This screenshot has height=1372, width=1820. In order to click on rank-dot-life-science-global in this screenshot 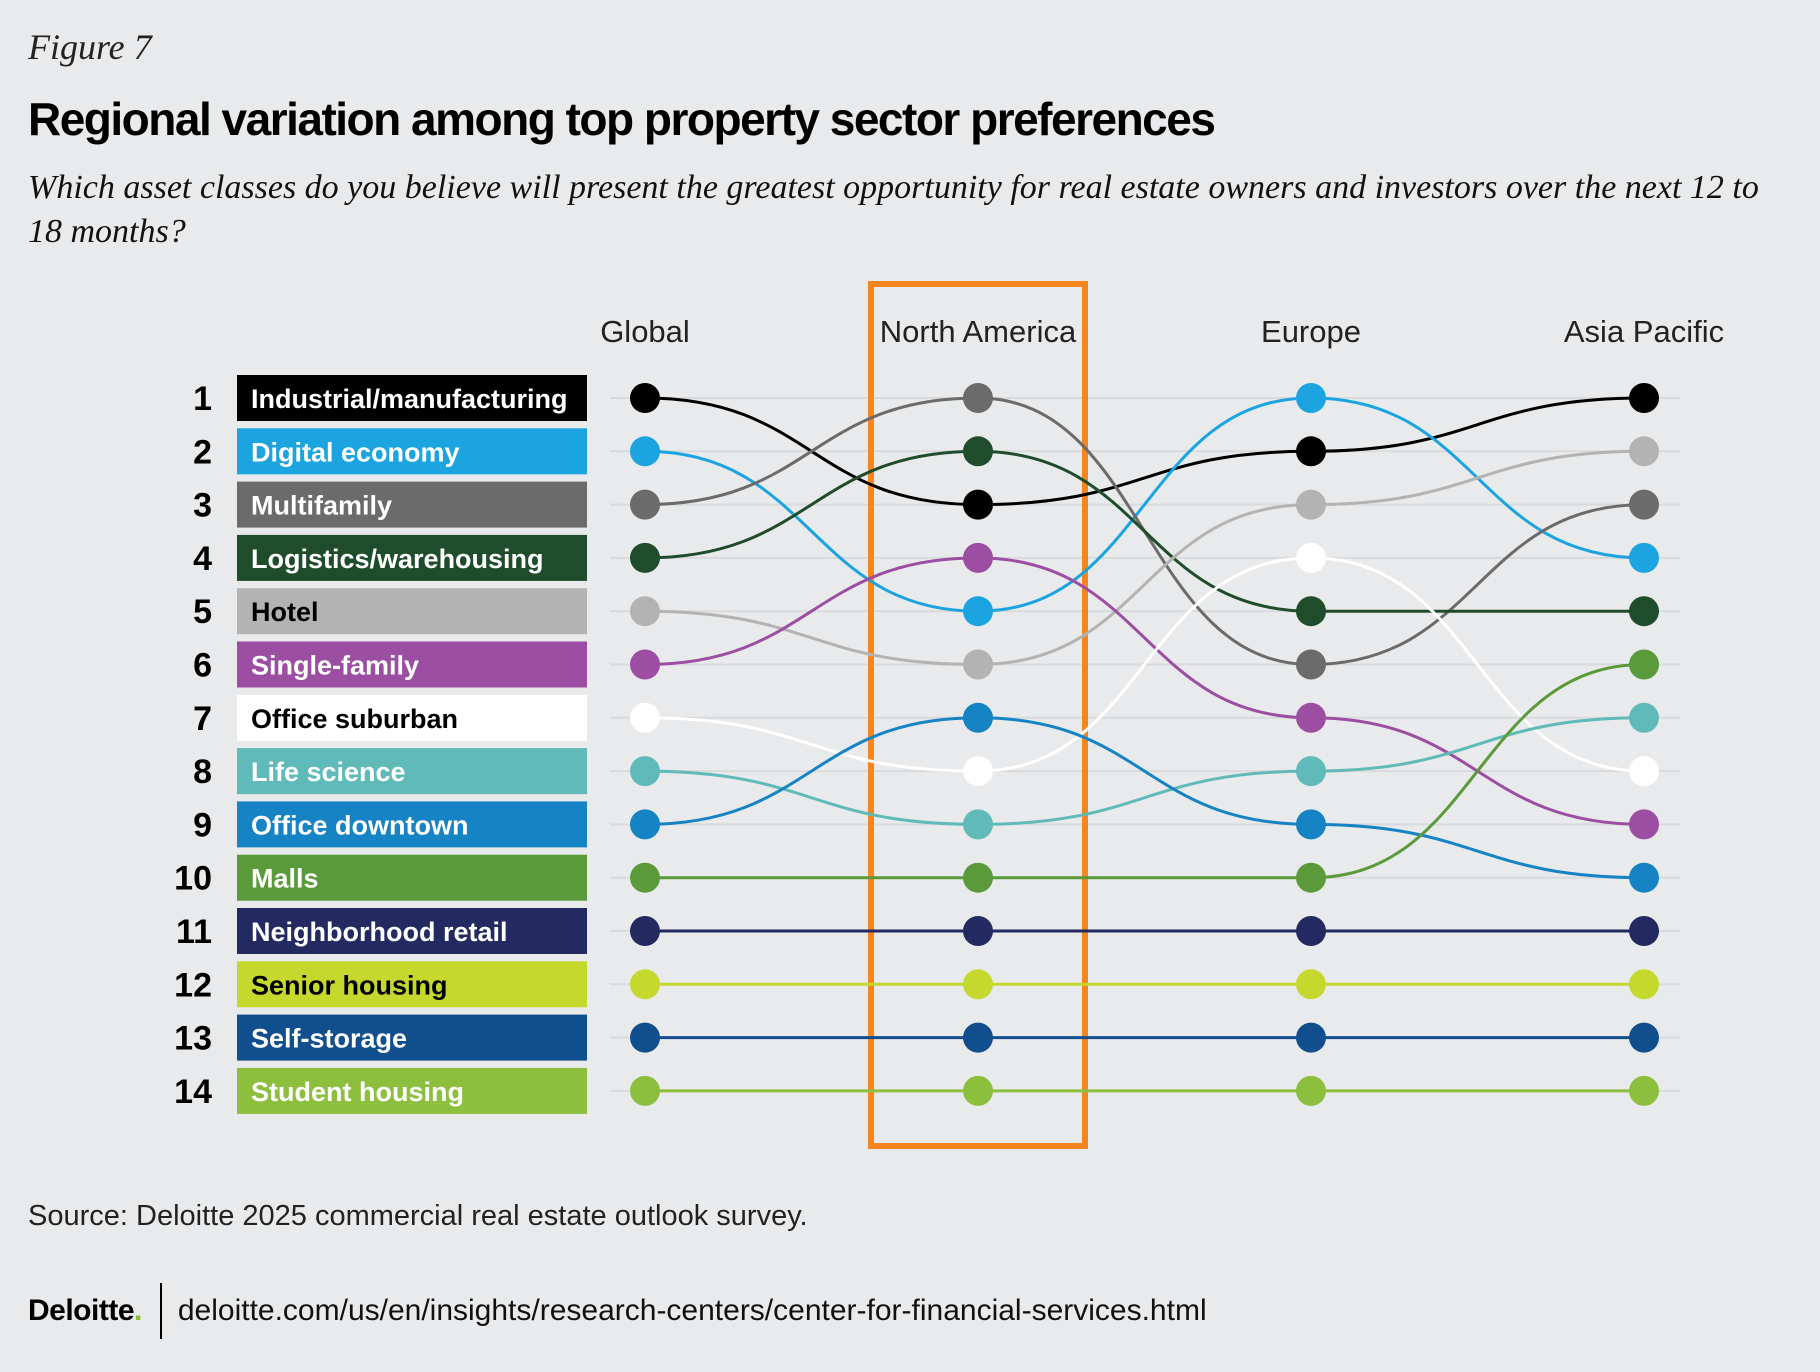, I will do `click(645, 771)`.